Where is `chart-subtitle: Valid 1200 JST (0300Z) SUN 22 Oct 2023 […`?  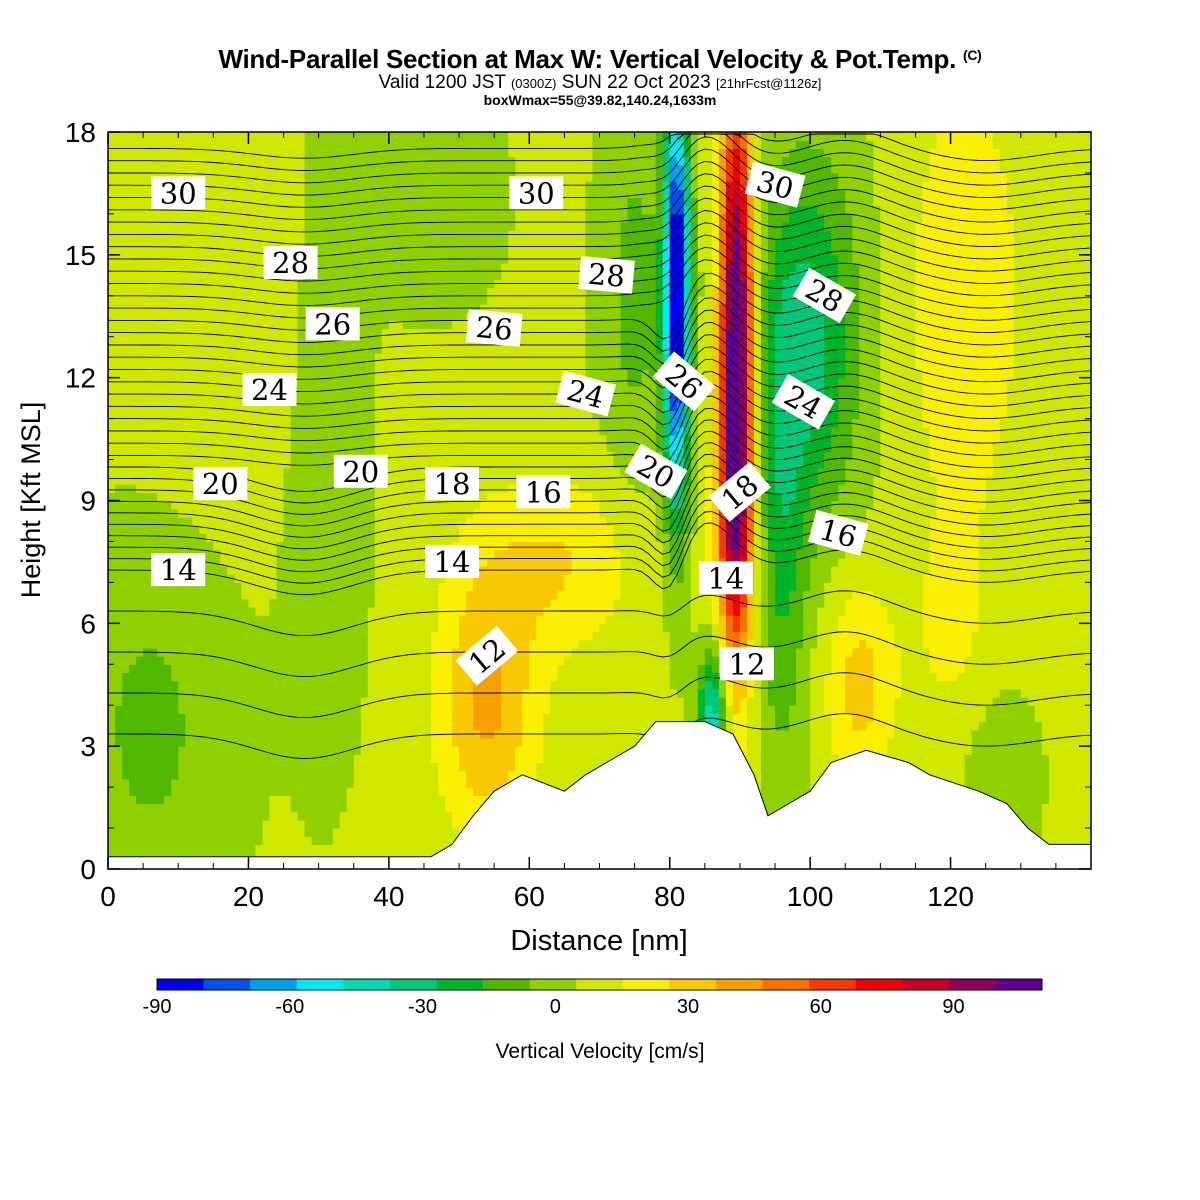 chart-subtitle: Valid 1200 JST (0300Z) SUN 22 Oct 2023 [… is located at coordinates (600, 82).